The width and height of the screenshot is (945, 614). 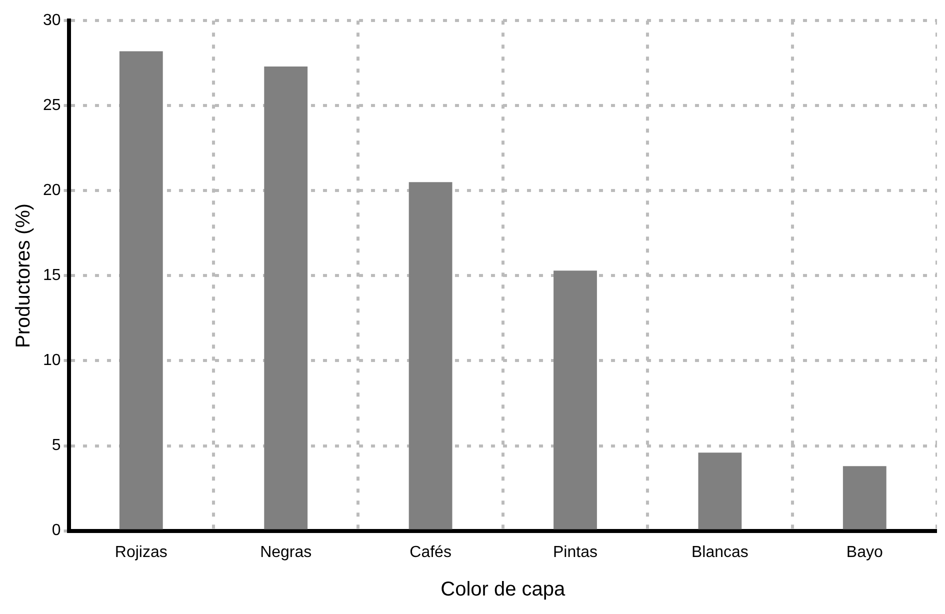 What do you see at coordinates (52, 105) in the screenshot?
I see `y-tick-label: 25` at bounding box center [52, 105].